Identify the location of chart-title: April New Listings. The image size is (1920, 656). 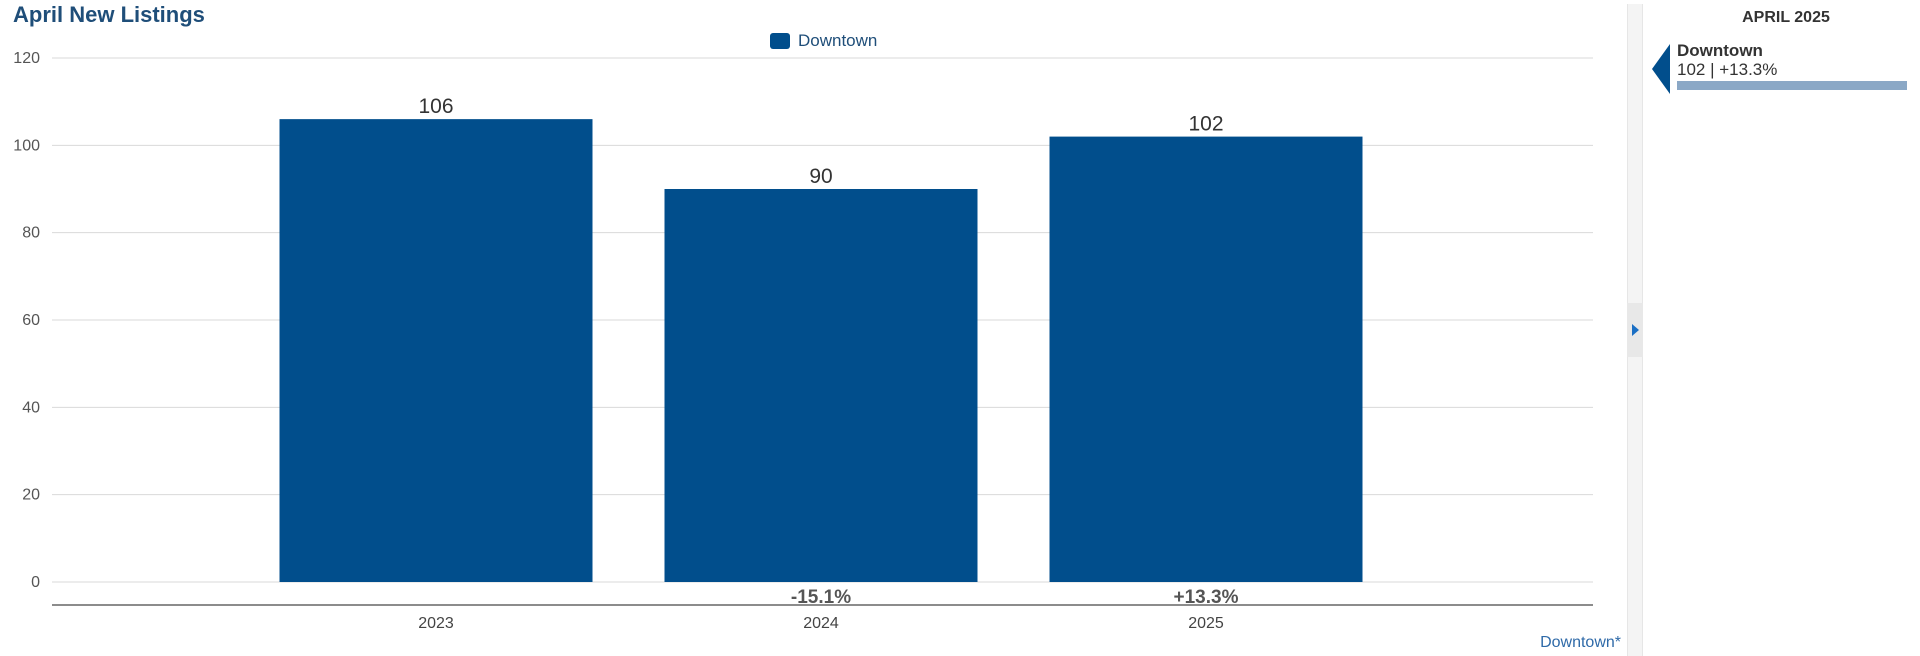
(109, 14).